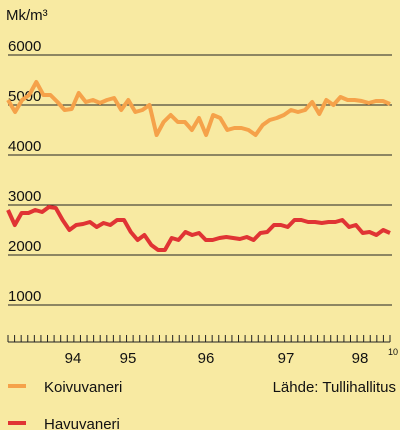 This screenshot has height=430, width=400. What do you see at coordinates (83, 387) in the screenshot?
I see `legend-label: Koivuvaneri` at bounding box center [83, 387].